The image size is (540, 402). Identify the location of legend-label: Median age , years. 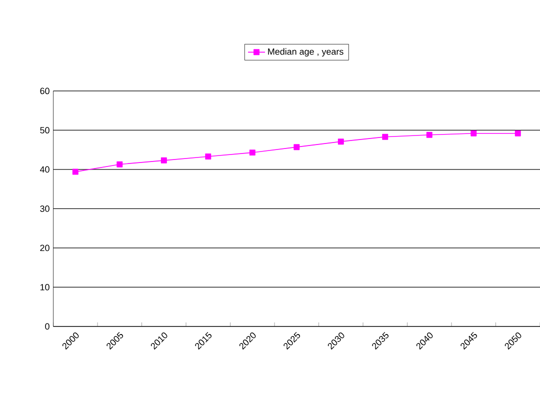
(306, 52).